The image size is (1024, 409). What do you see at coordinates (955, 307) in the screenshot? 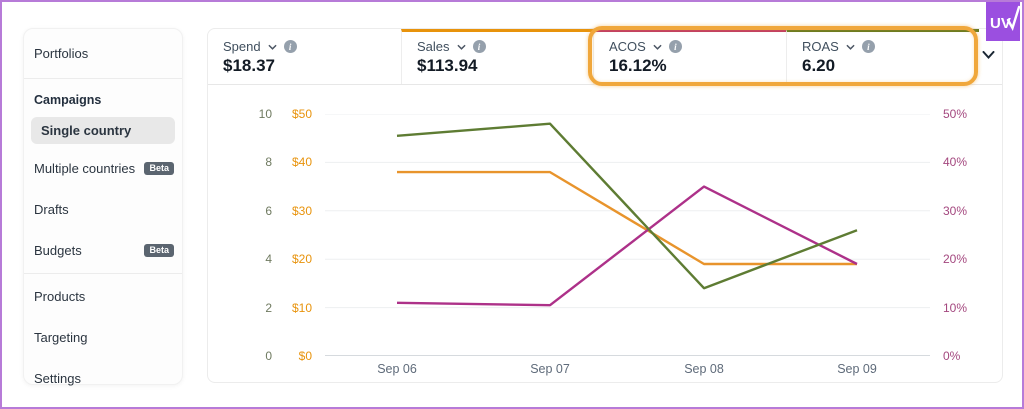
I see `axis-tick-label: 10%` at bounding box center [955, 307].